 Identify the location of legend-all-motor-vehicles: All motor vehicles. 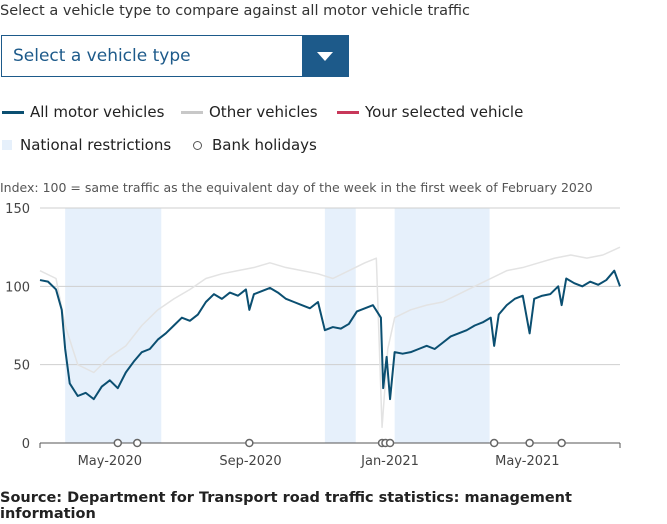
(83, 112).